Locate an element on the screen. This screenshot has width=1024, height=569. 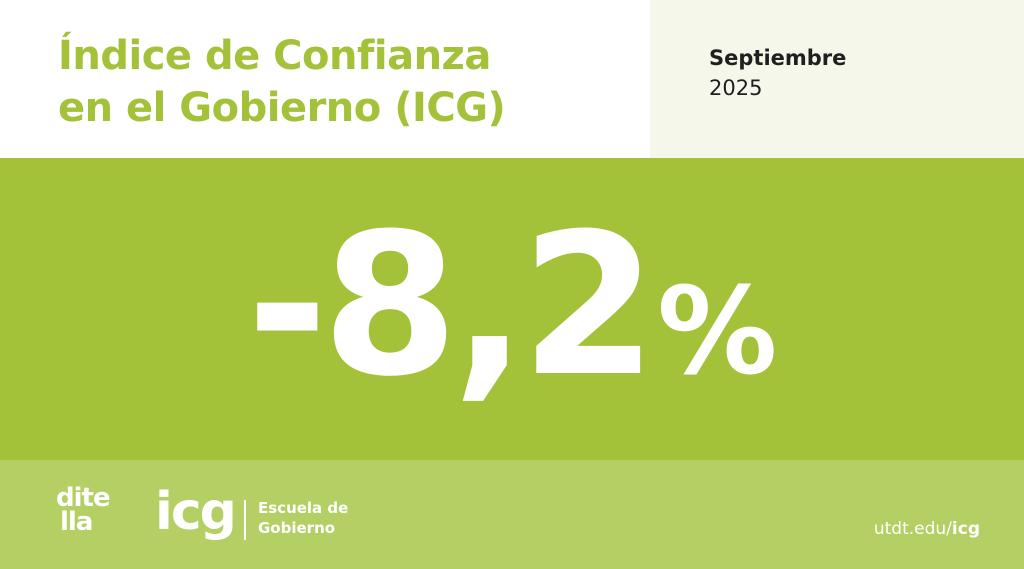
website-link: utdt.edu/icg is located at coordinates (927, 529).